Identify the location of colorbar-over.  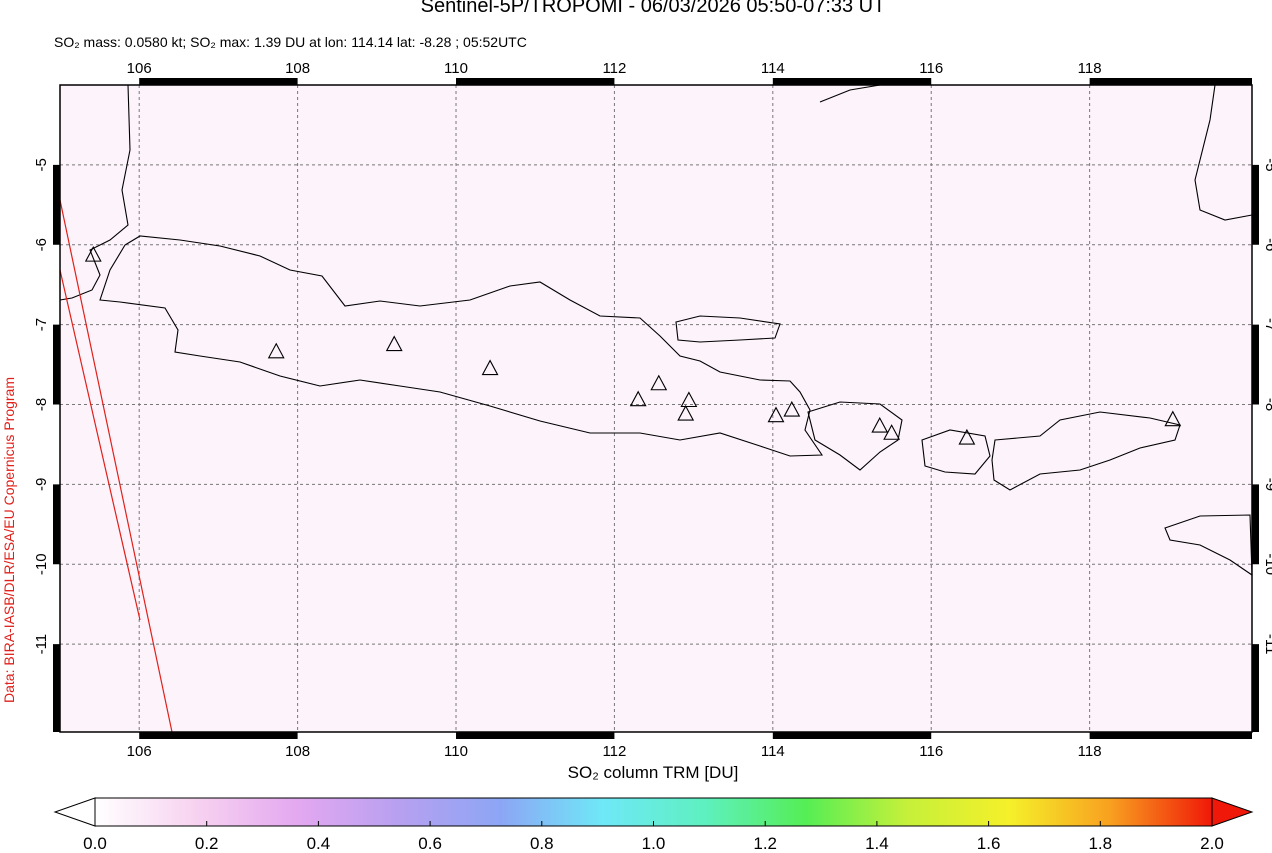
(1232, 812).